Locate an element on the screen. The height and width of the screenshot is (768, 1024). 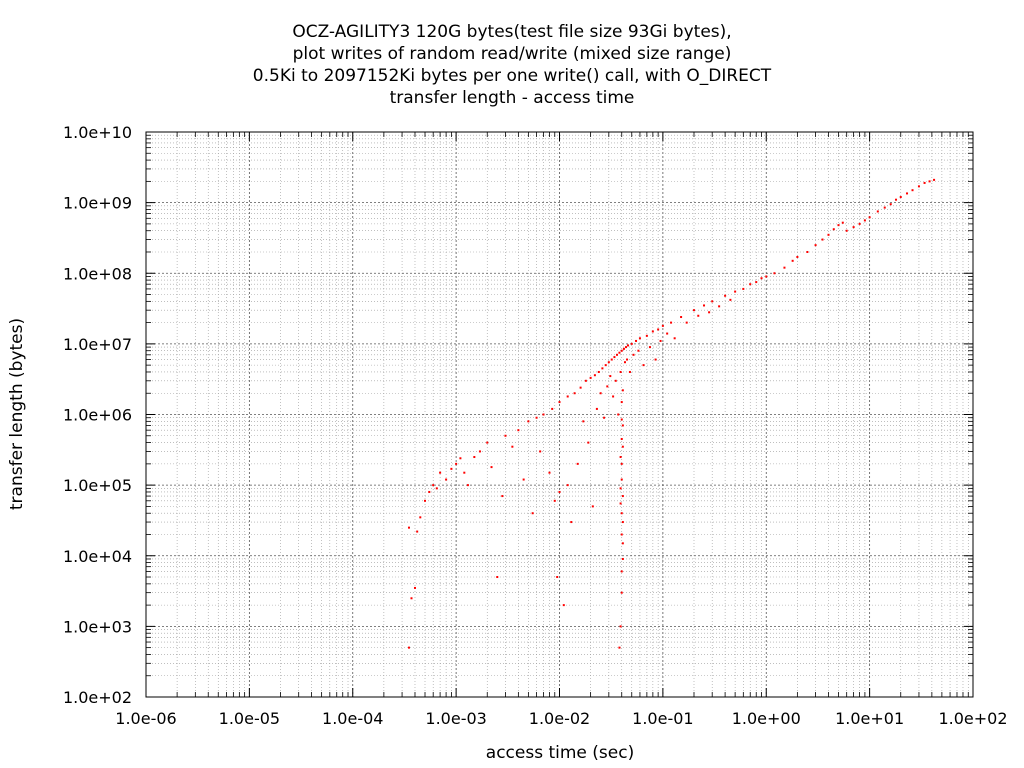
y-tick-label: 1.0e+03 is located at coordinates (97, 626).